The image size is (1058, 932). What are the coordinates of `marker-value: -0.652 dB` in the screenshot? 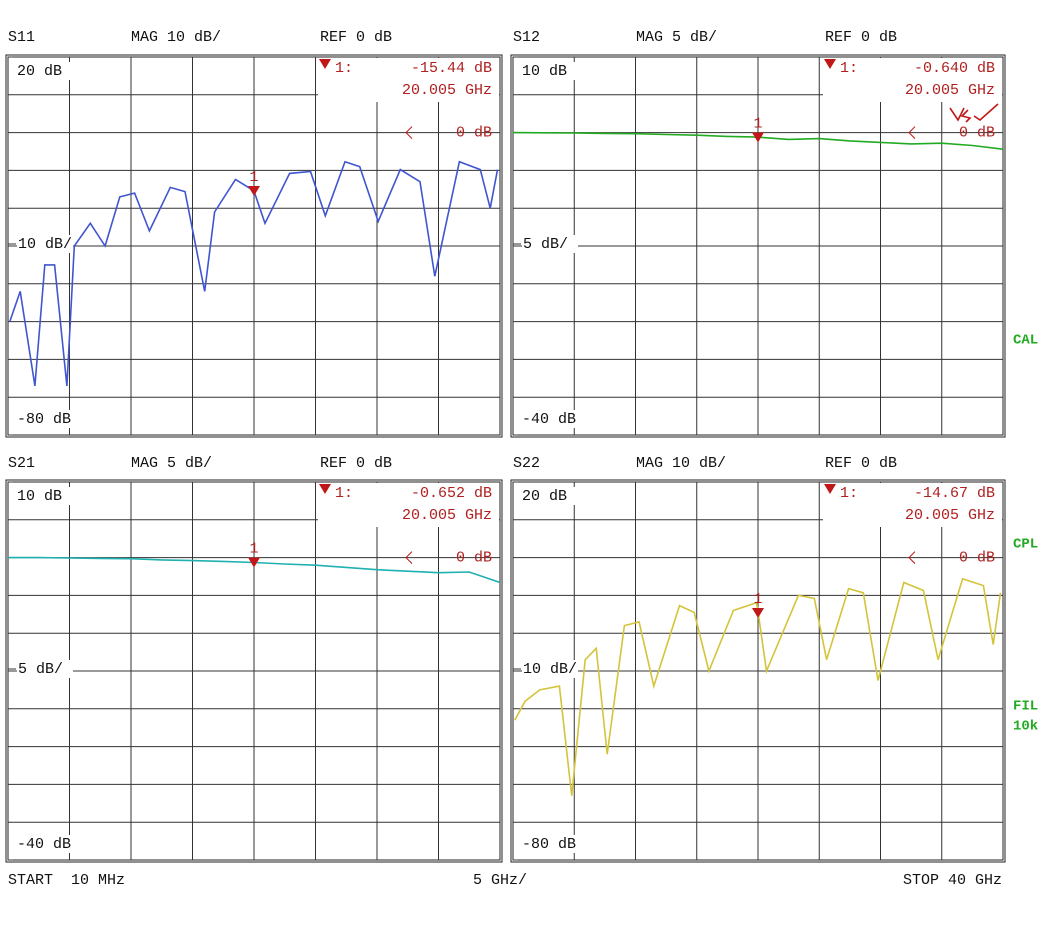 It's located at (451, 493).